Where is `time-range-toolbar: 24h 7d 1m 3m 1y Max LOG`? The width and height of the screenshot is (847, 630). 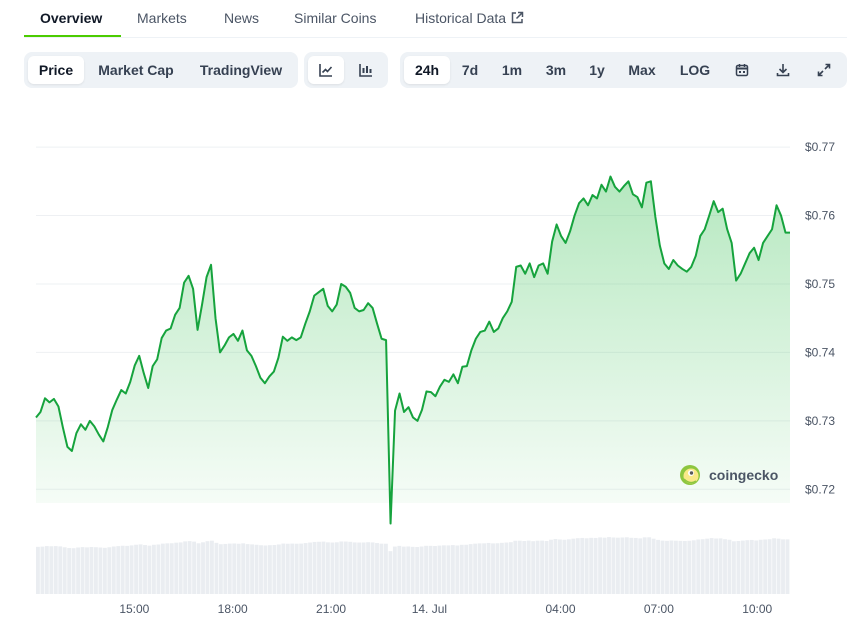
time-range-toolbar: 24h 7d 1m 3m 1y Max LOG is located at coordinates (623, 70).